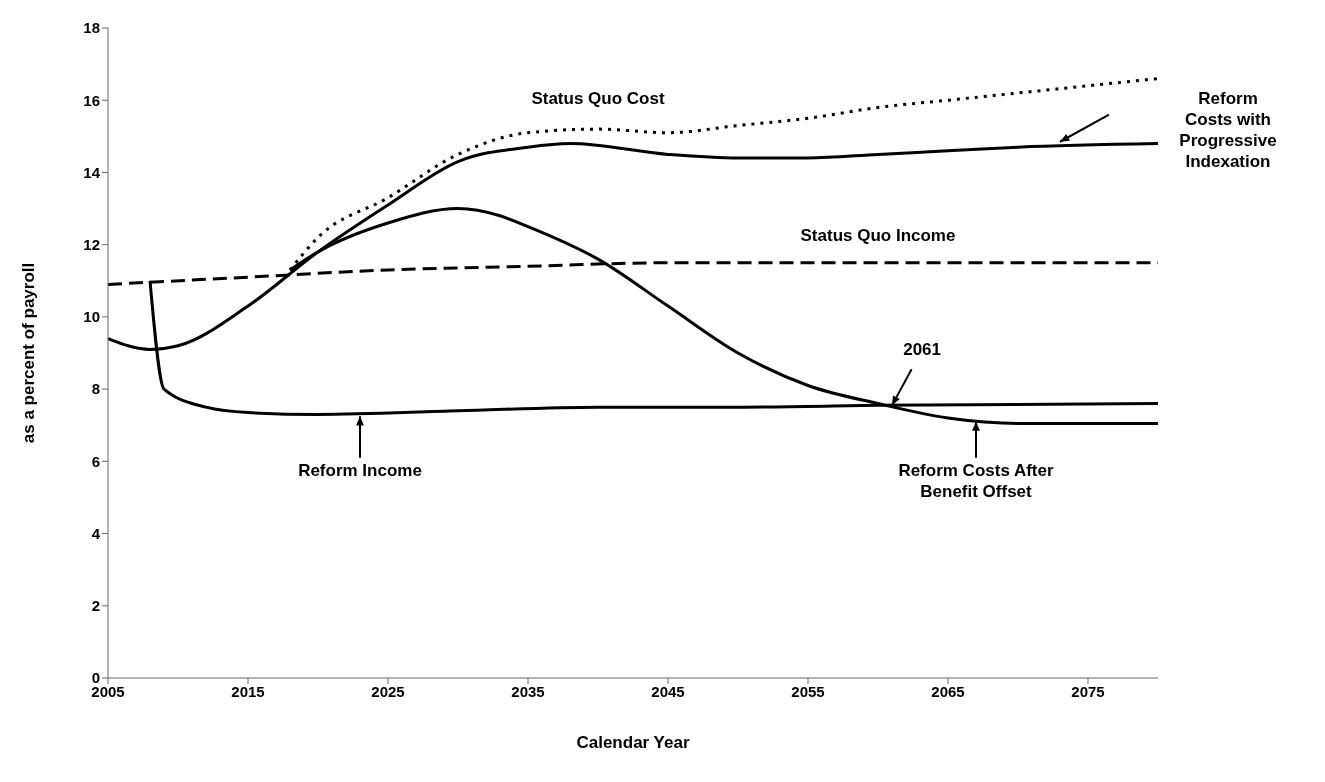 The image size is (1325, 782). I want to click on y-axis-title: as a percent of payroll, so click(29, 353).